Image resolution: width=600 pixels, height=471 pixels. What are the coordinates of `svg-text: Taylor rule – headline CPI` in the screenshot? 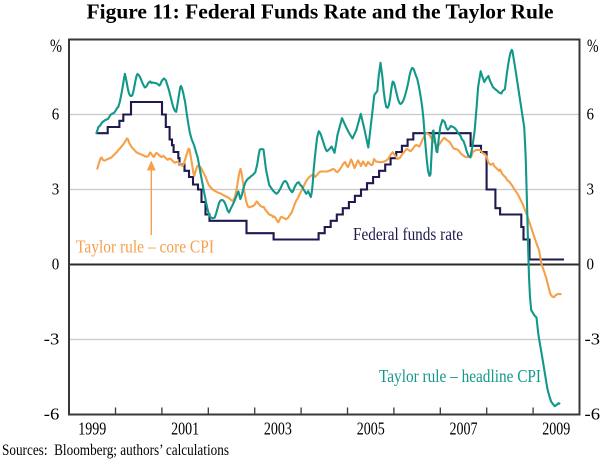 It's located at (460, 376).